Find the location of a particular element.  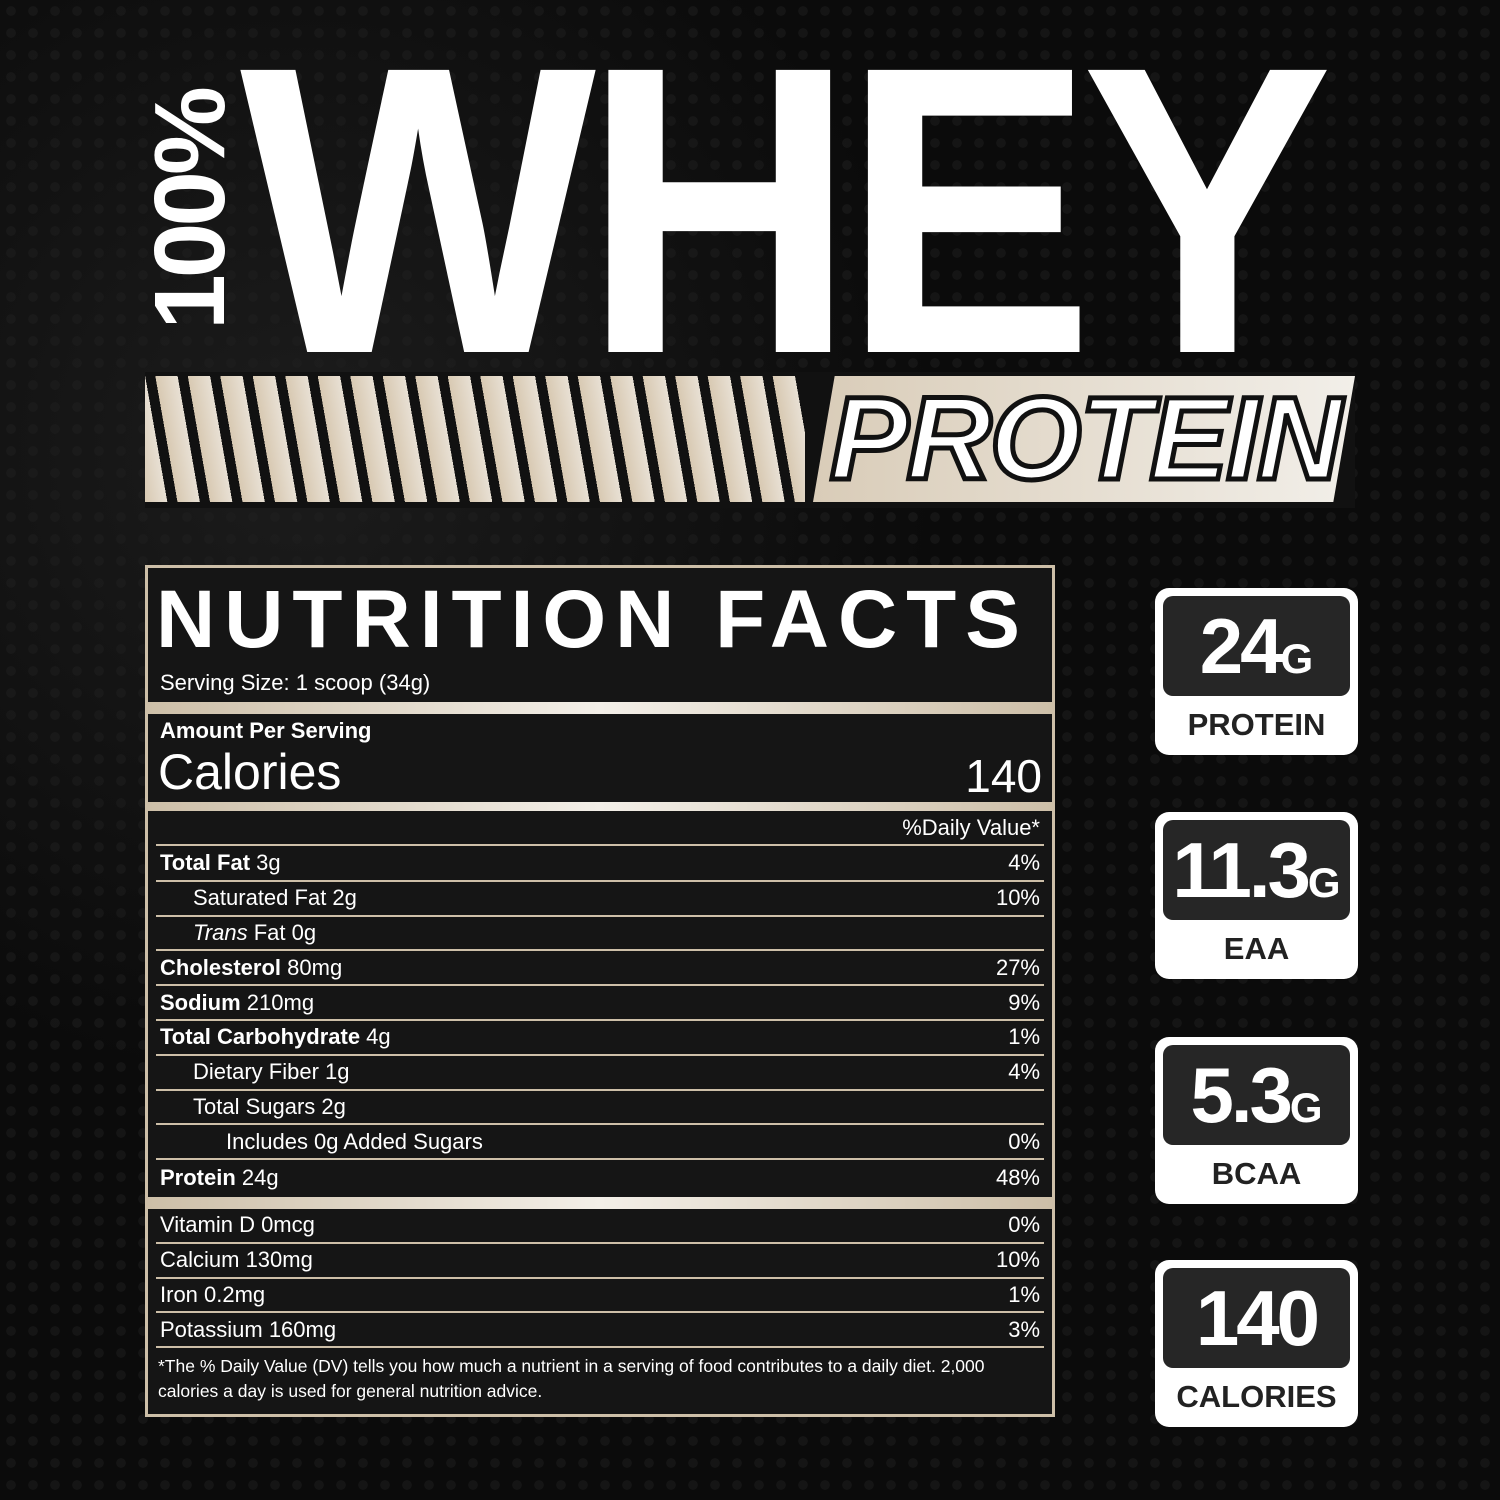

stripe-decoration is located at coordinates (475, 439).